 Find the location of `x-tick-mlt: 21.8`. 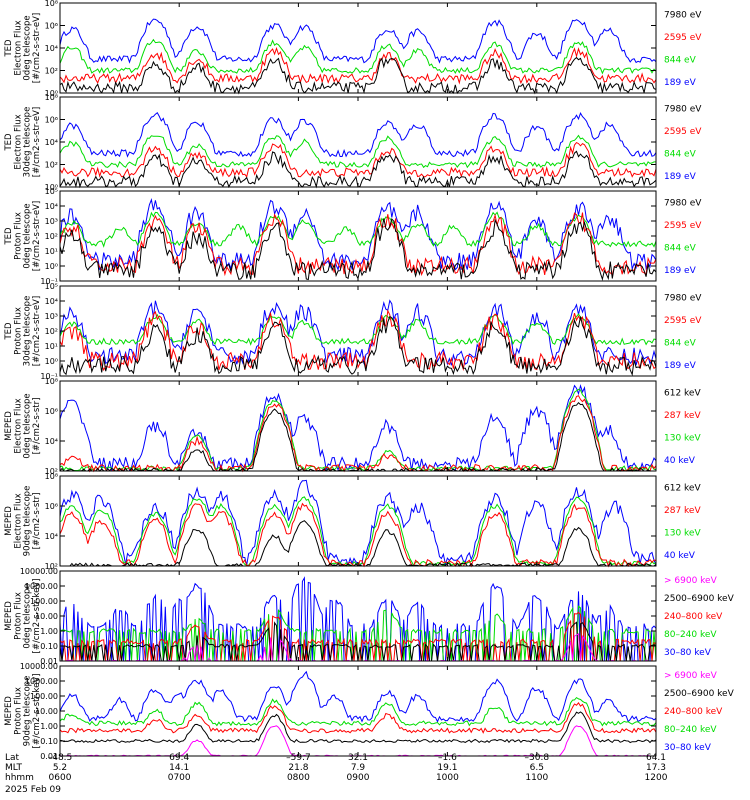

x-tick-mlt: 21.8 is located at coordinates (298, 768).